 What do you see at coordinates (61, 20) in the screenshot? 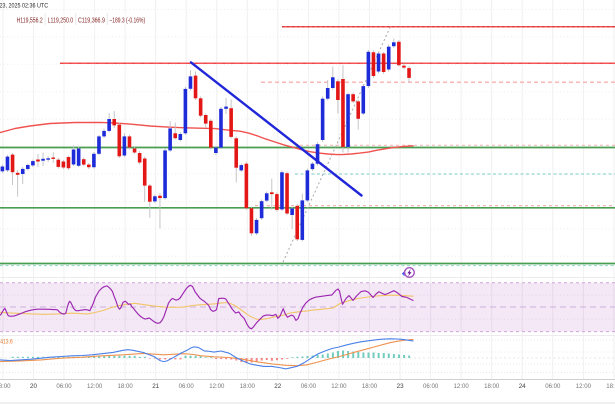
I see `svg-text: L119,250.0` at bounding box center [61, 20].